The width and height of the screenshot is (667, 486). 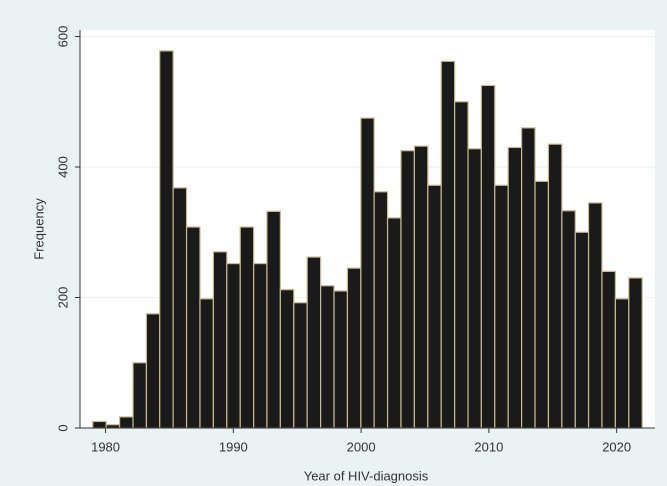 What do you see at coordinates (62, 298) in the screenshot?
I see `y-tick-label: 200` at bounding box center [62, 298].